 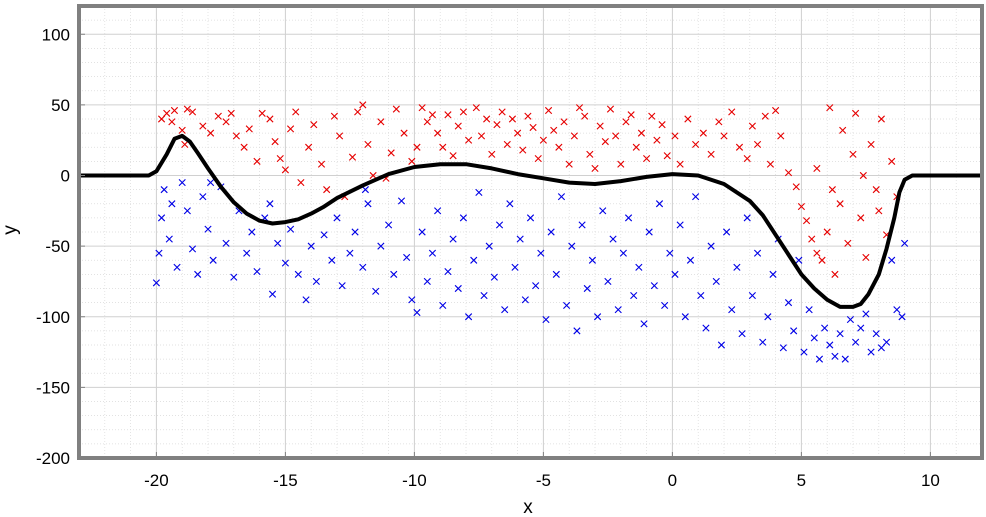 What do you see at coordinates (801, 480) in the screenshot?
I see `x-tick-label: 5` at bounding box center [801, 480].